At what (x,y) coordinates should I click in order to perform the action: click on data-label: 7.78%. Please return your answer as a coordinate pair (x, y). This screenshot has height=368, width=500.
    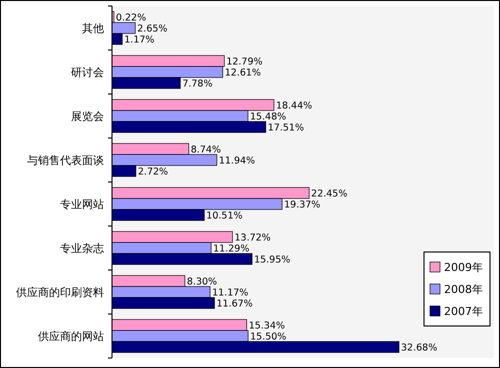
    Looking at the image, I should click on (197, 84).